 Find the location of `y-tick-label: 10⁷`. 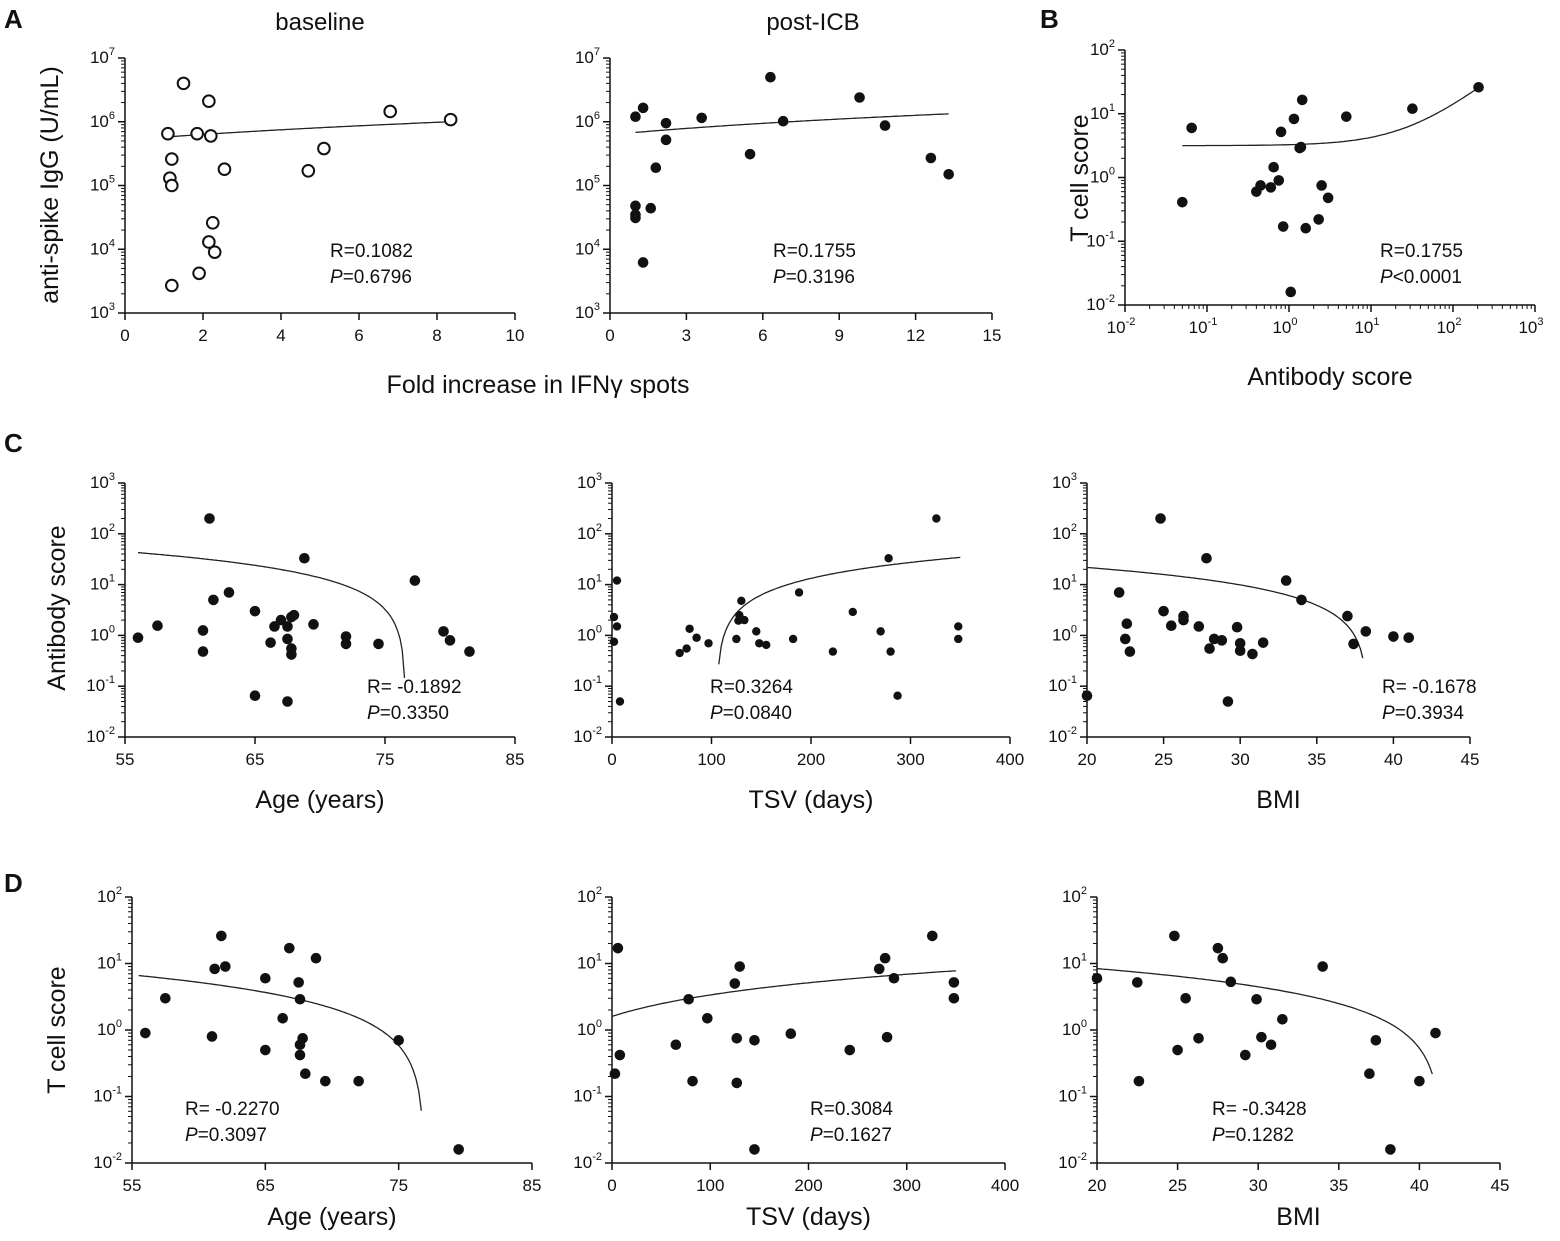

y-tick-label: 10⁷ is located at coordinates (587, 56).